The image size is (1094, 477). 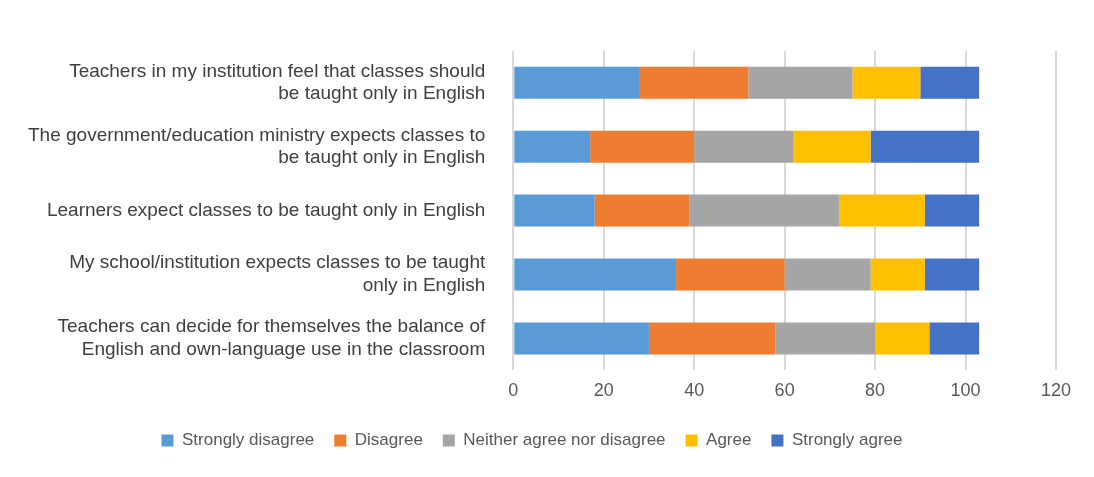 I want to click on y-tick-label: Teachers in my institution feel that classes should be taught only in English, so click(x=277, y=81).